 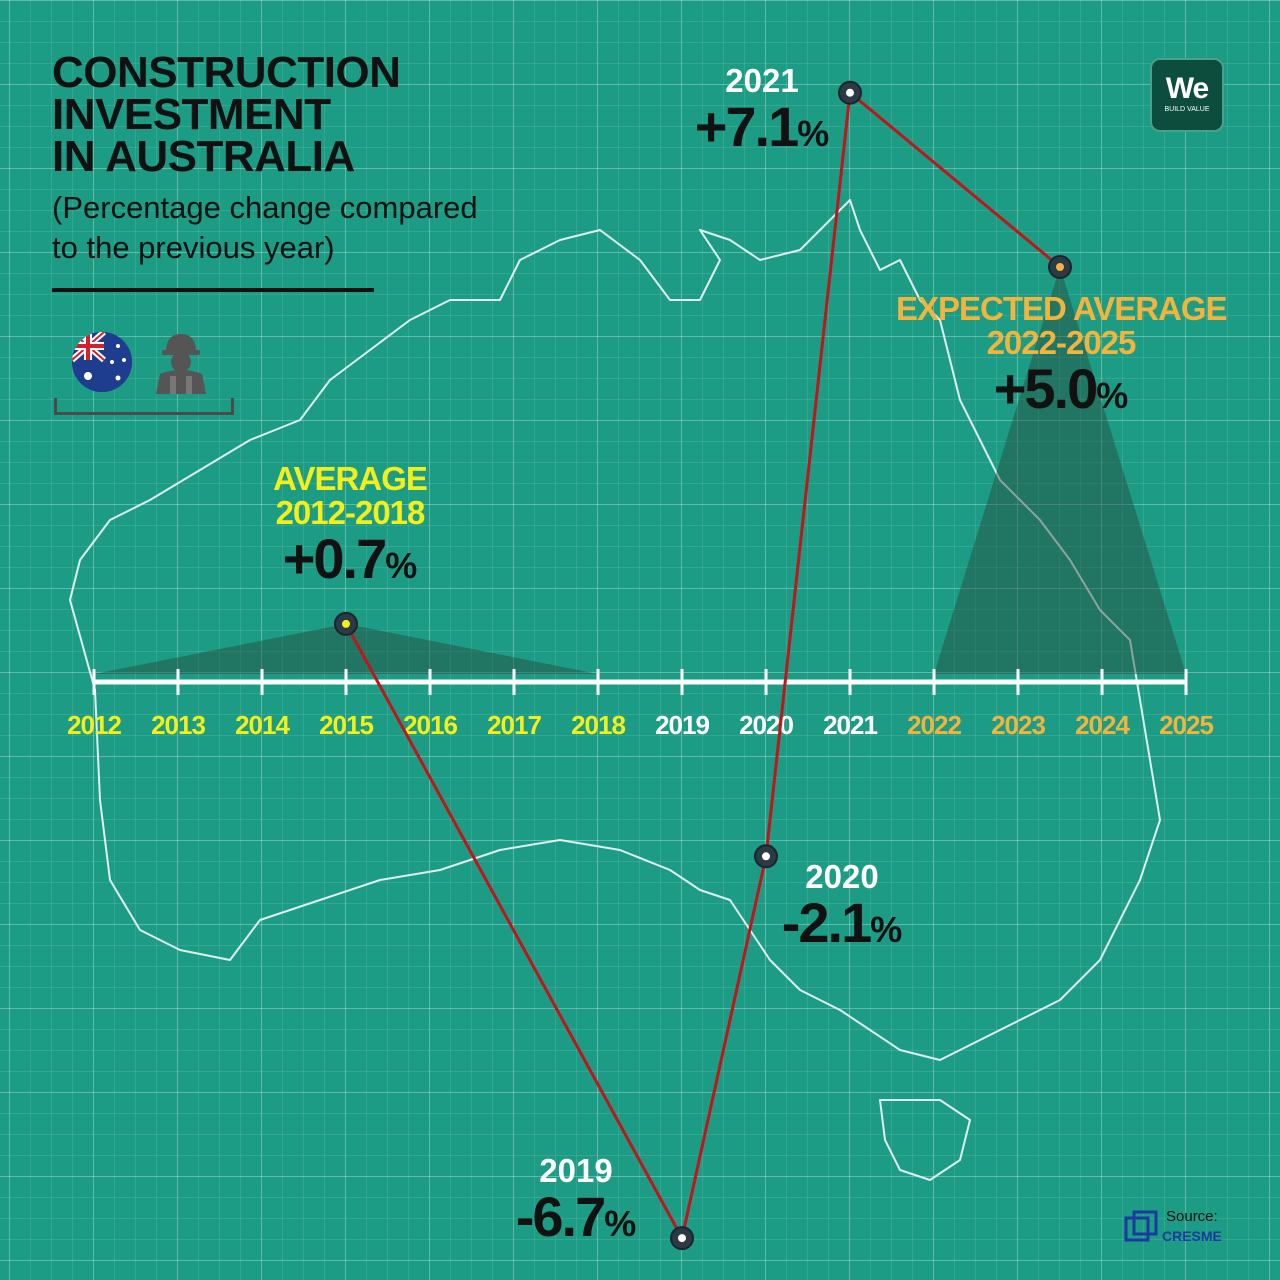 What do you see at coordinates (813, 133) in the screenshot?
I see `y2021-unit: %` at bounding box center [813, 133].